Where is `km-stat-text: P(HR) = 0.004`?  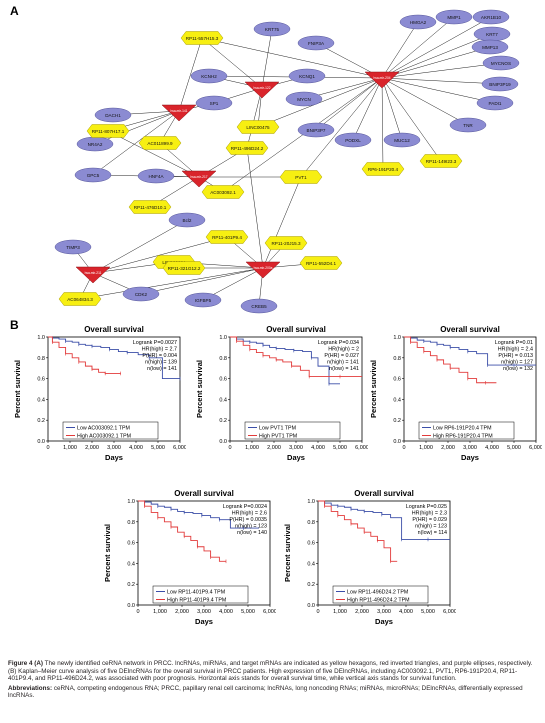
km-stat-text: P(HR) = 0.004 is located at coordinates (159, 356).